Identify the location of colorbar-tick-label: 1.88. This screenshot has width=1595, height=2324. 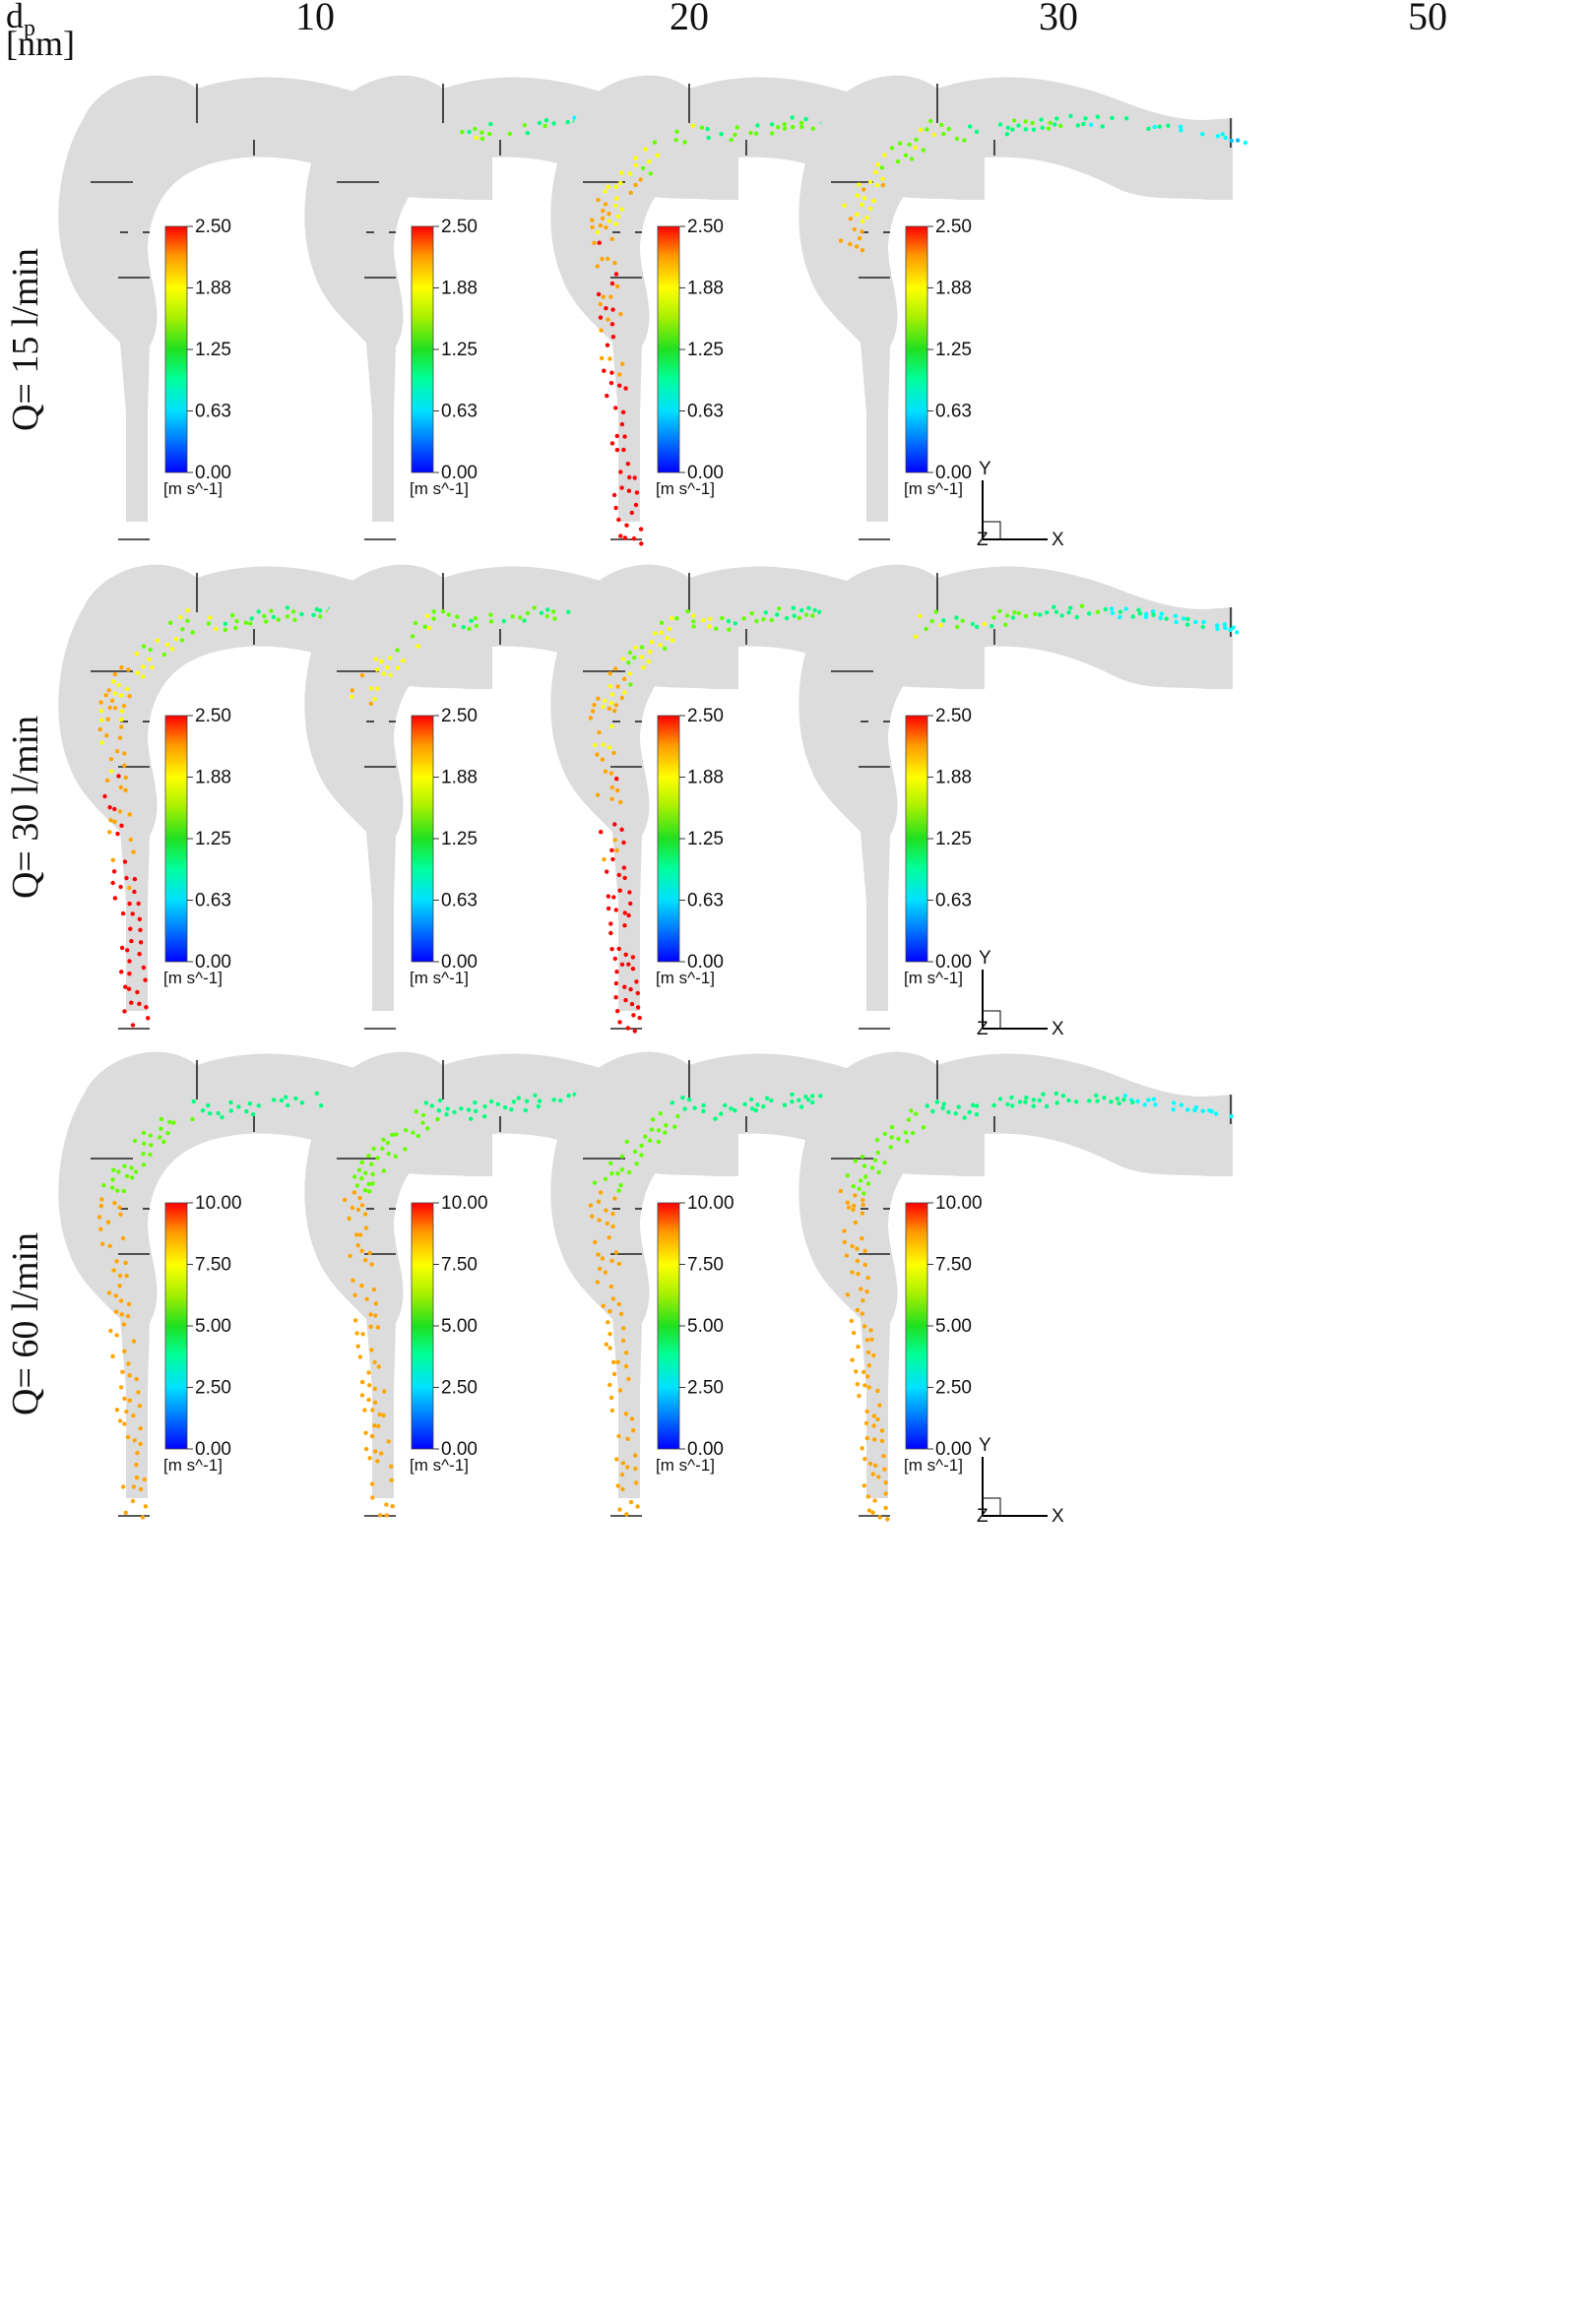
(705, 778).